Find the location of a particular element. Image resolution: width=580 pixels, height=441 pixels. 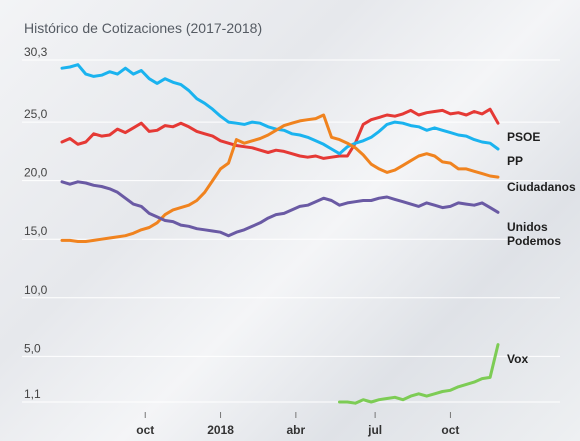

y-axis-ticks: 30,3 25,0 20,0 15,0 10,0 5,0 1,1 is located at coordinates (36, 223).